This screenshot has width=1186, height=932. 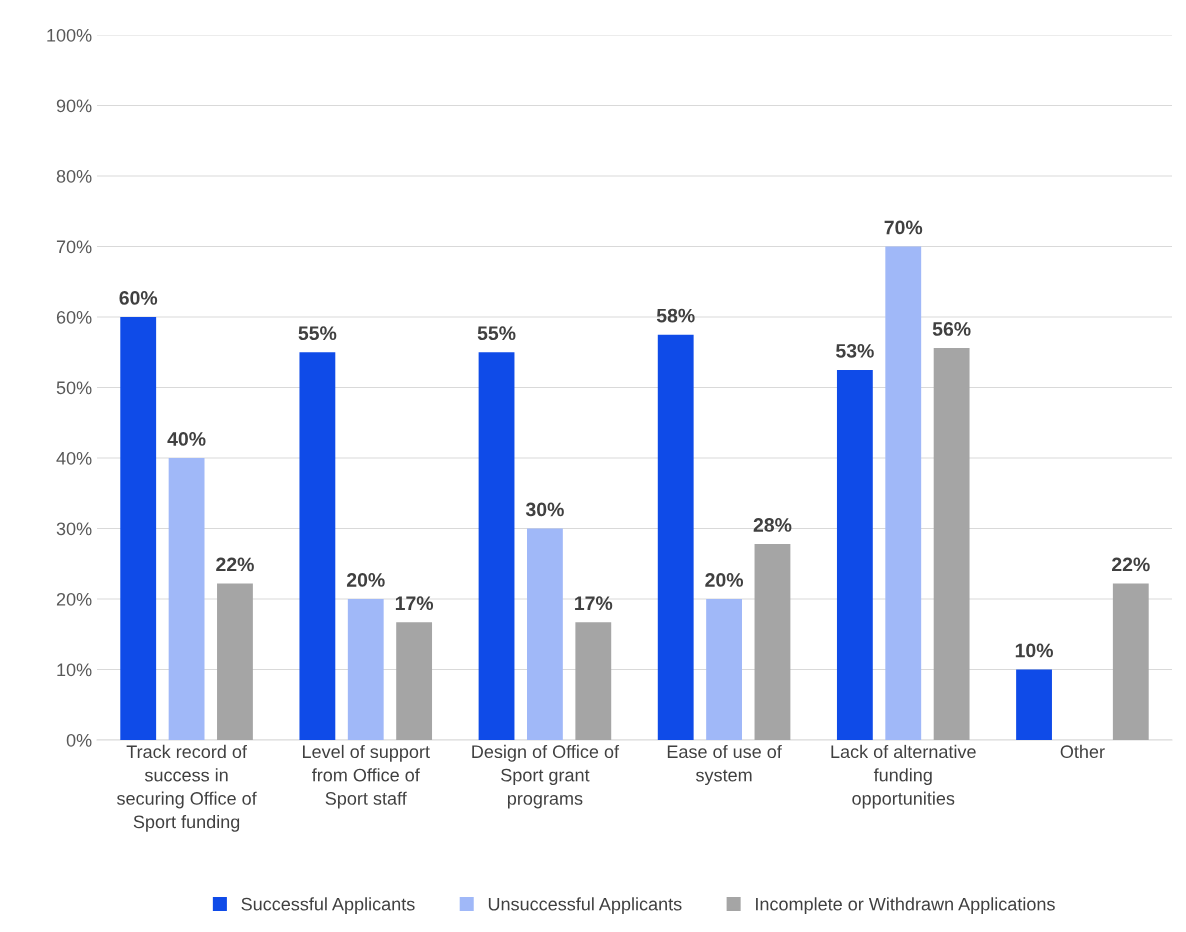 I want to click on y-tick-label: 50%, so click(x=74, y=388).